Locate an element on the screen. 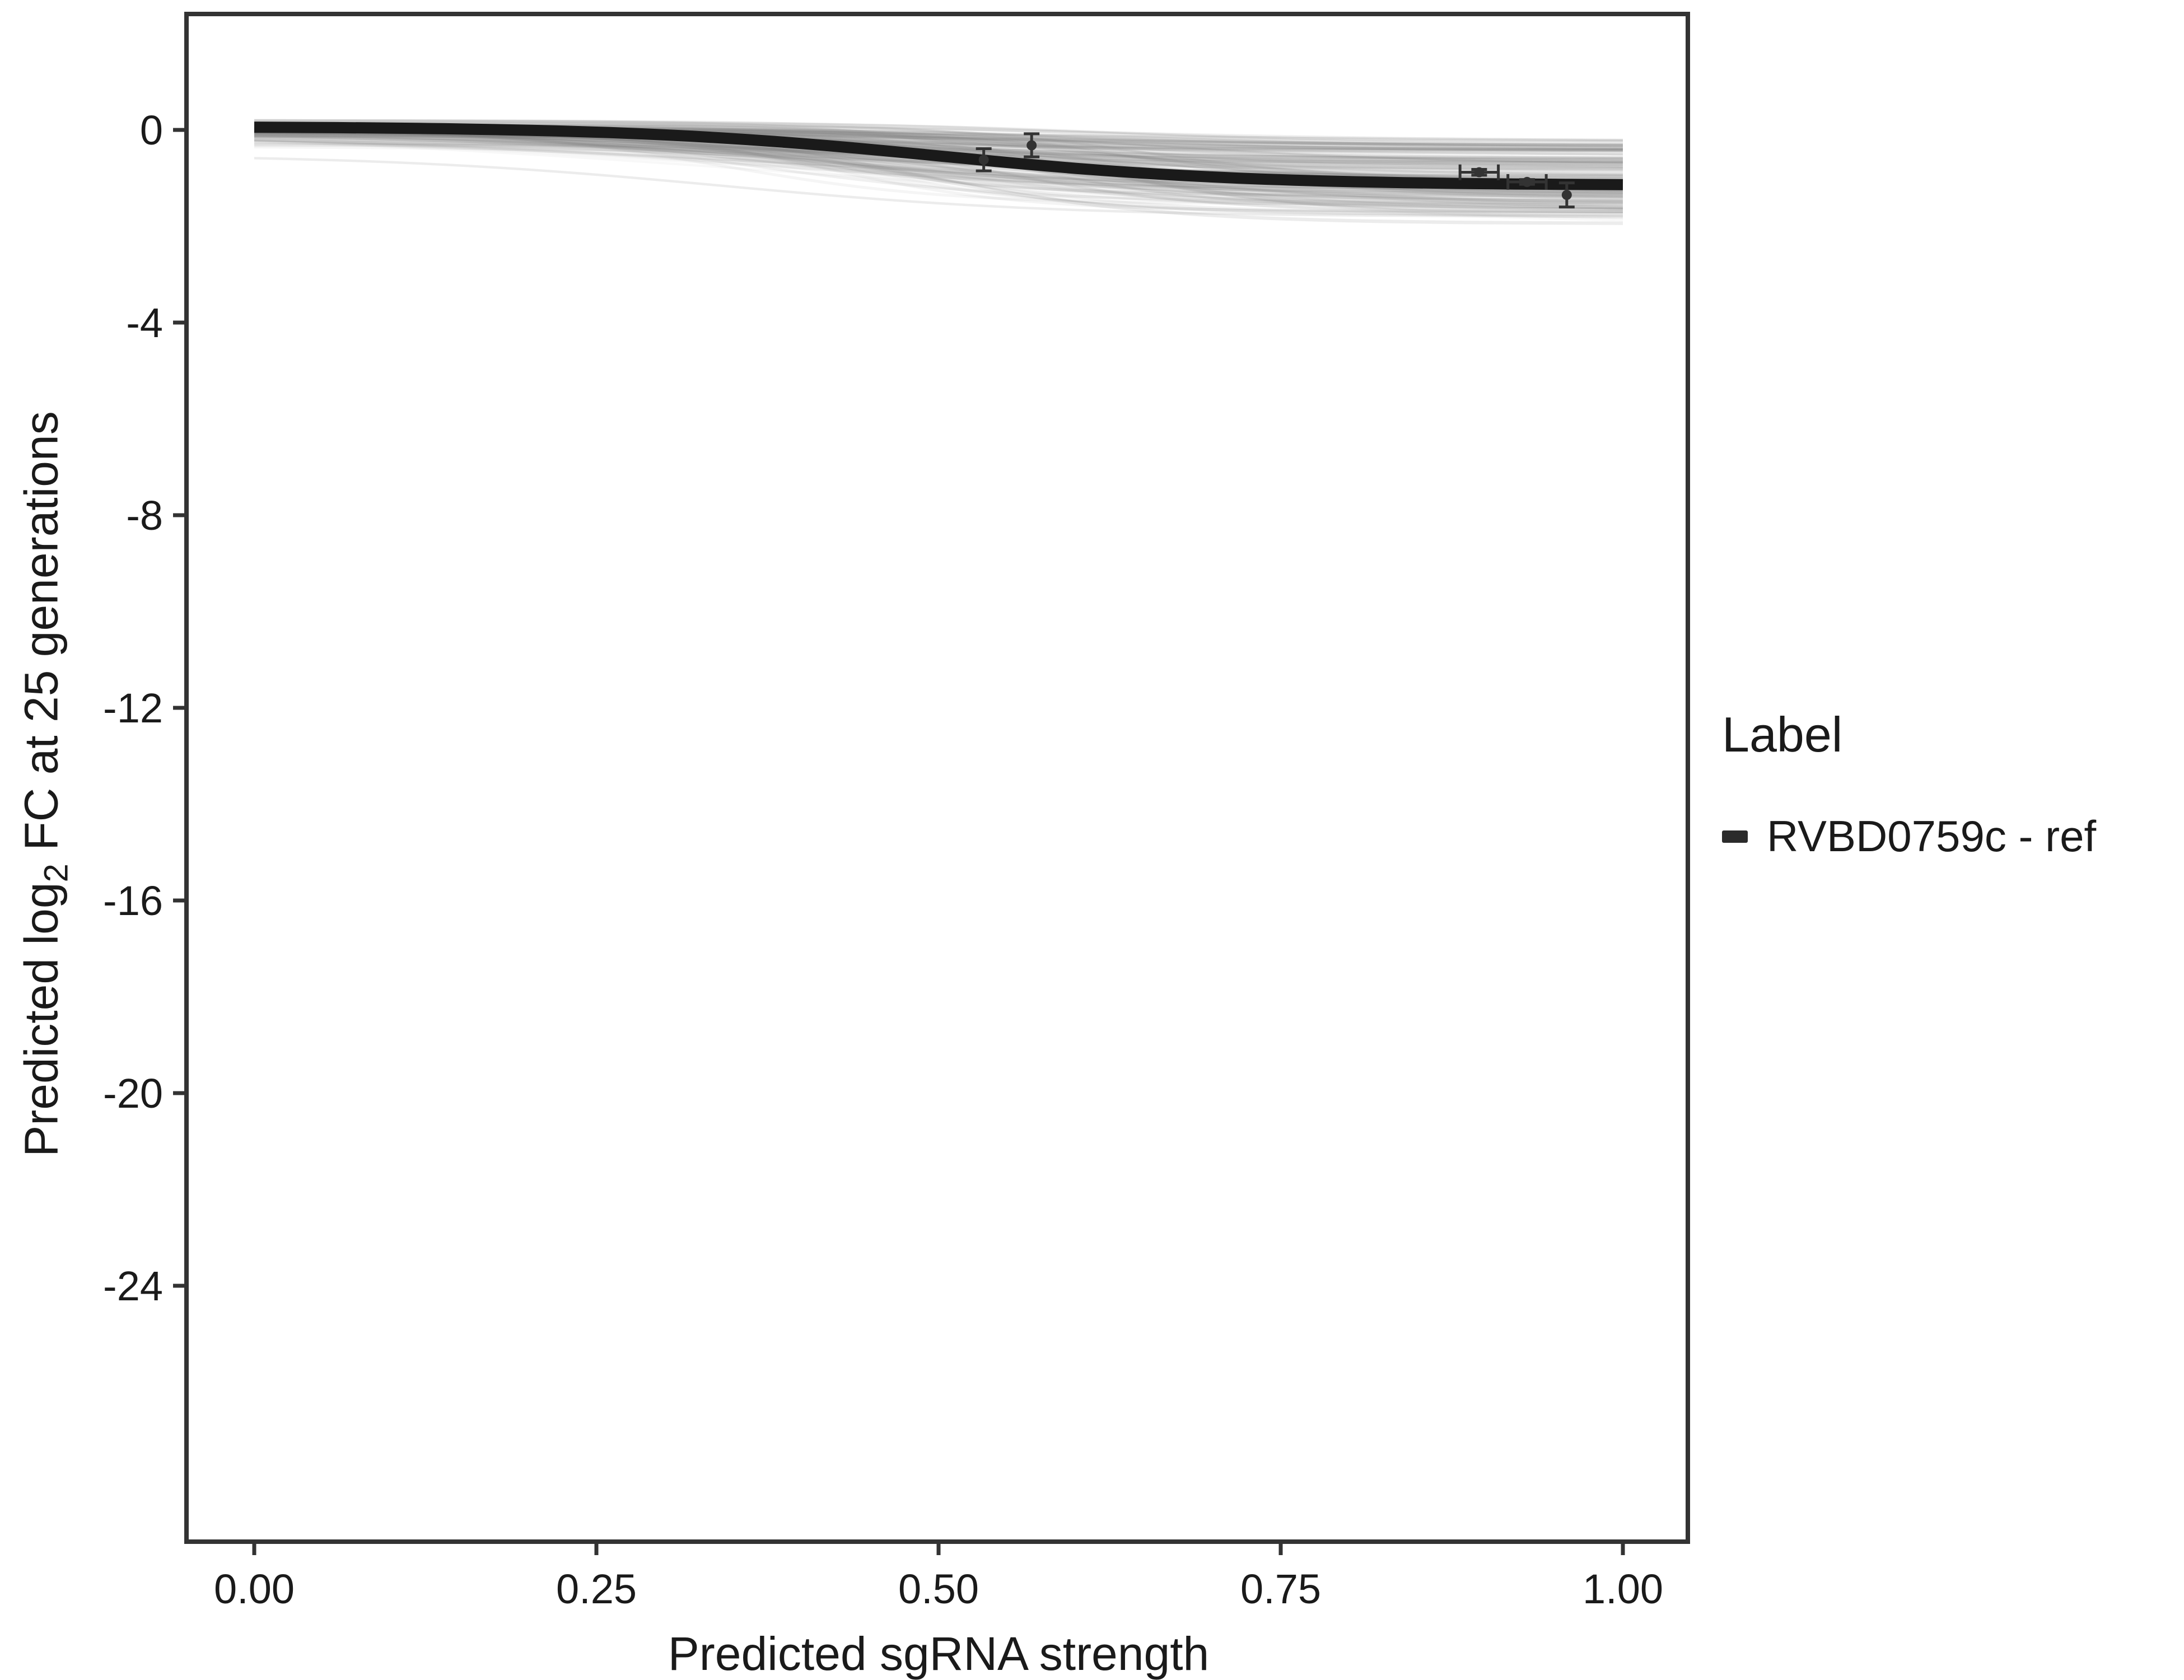 This screenshot has height=1680, width=2184. x-tick-label: 0.25 is located at coordinates (597, 1589).